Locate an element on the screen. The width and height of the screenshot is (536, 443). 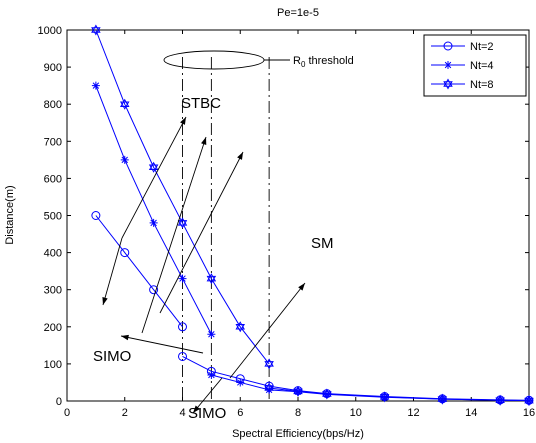
y-tick-label: 200 is located at coordinates (53, 328).